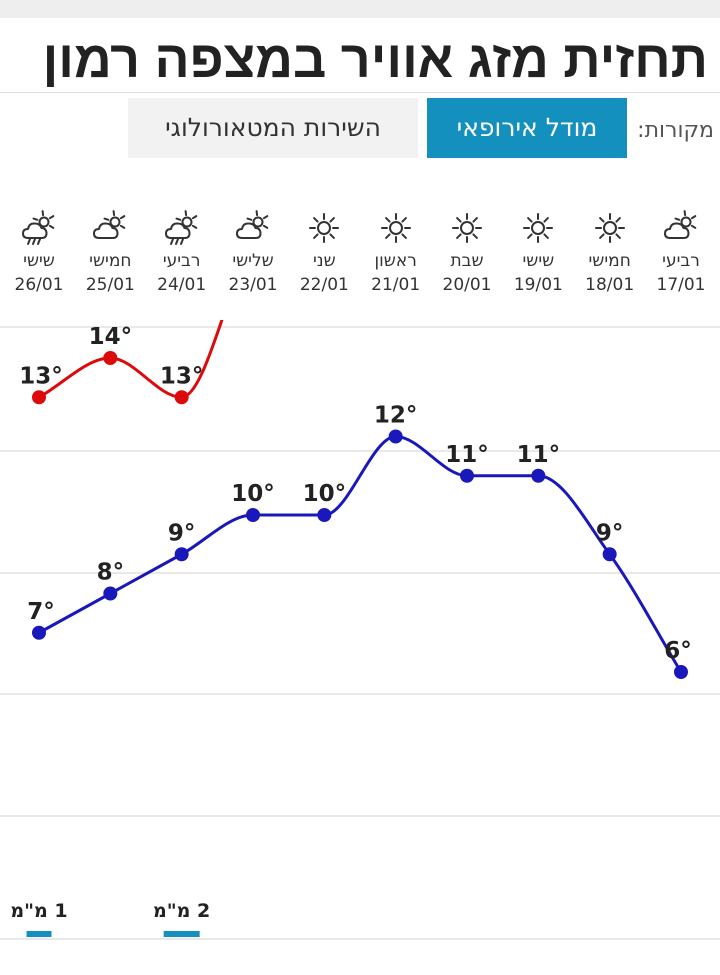 The image size is (720, 975). Describe the element at coordinates (253, 261) in the screenshot. I see `day-name: שלישי` at that location.